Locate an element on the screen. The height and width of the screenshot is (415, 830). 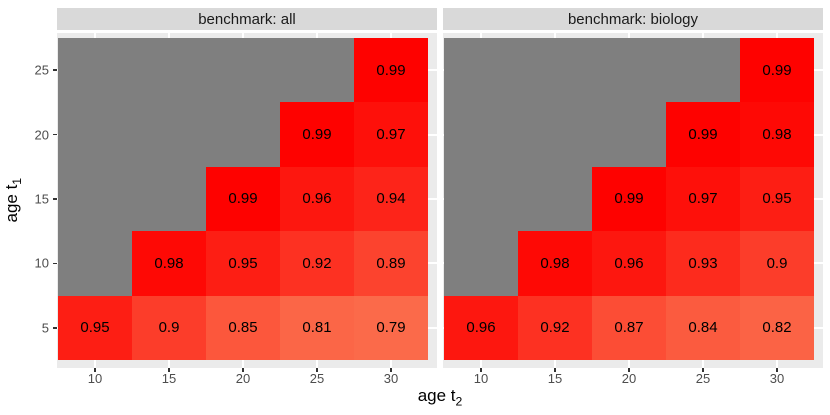
x-axis-title-text: age t is located at coordinates (436, 395).